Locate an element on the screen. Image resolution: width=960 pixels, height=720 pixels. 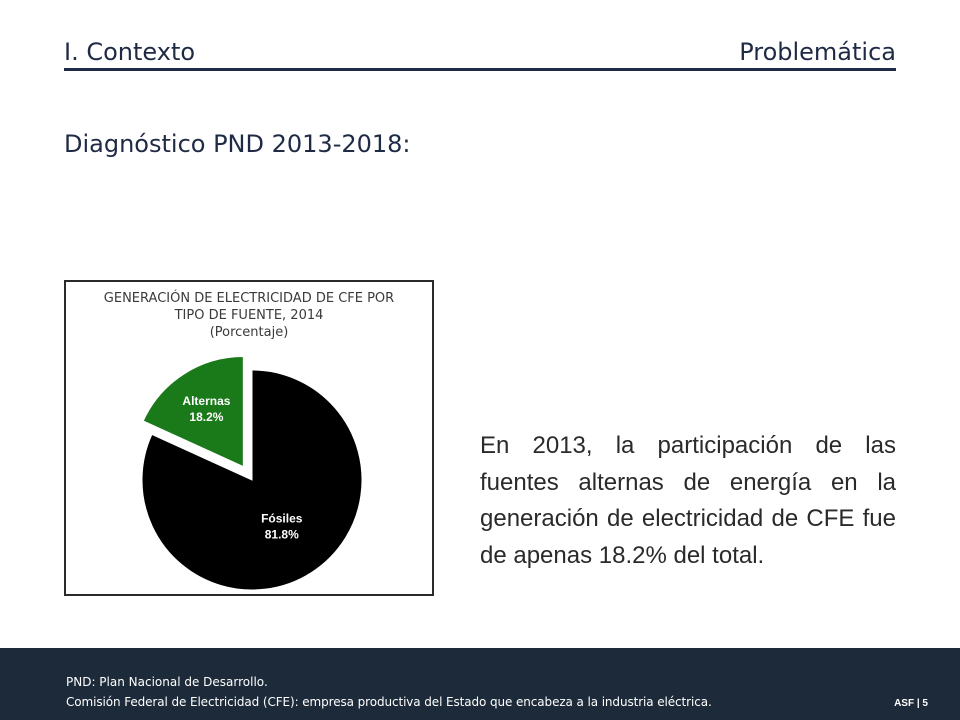
chart-title-line-3: (Porcentaje) is located at coordinates (249, 332).